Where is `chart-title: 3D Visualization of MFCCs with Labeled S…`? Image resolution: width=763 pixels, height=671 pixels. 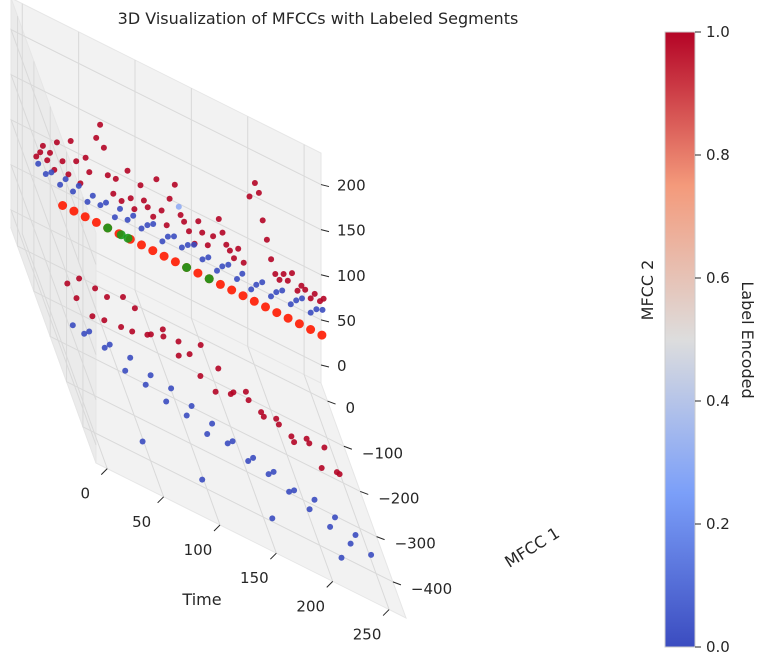
chart-title: 3D Visualization of MFCCs with Labeled S… is located at coordinates (318, 18).